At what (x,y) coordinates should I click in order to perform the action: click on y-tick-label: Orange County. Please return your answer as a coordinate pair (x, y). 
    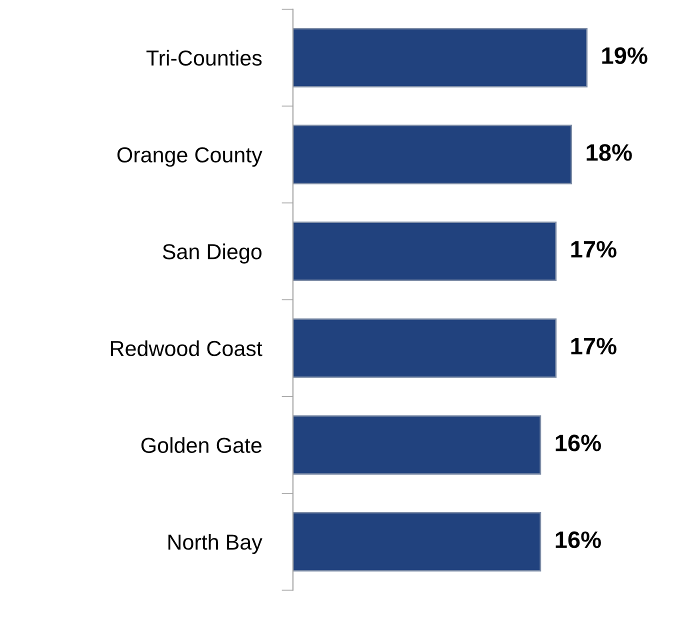
    Looking at the image, I should click on (189, 157).